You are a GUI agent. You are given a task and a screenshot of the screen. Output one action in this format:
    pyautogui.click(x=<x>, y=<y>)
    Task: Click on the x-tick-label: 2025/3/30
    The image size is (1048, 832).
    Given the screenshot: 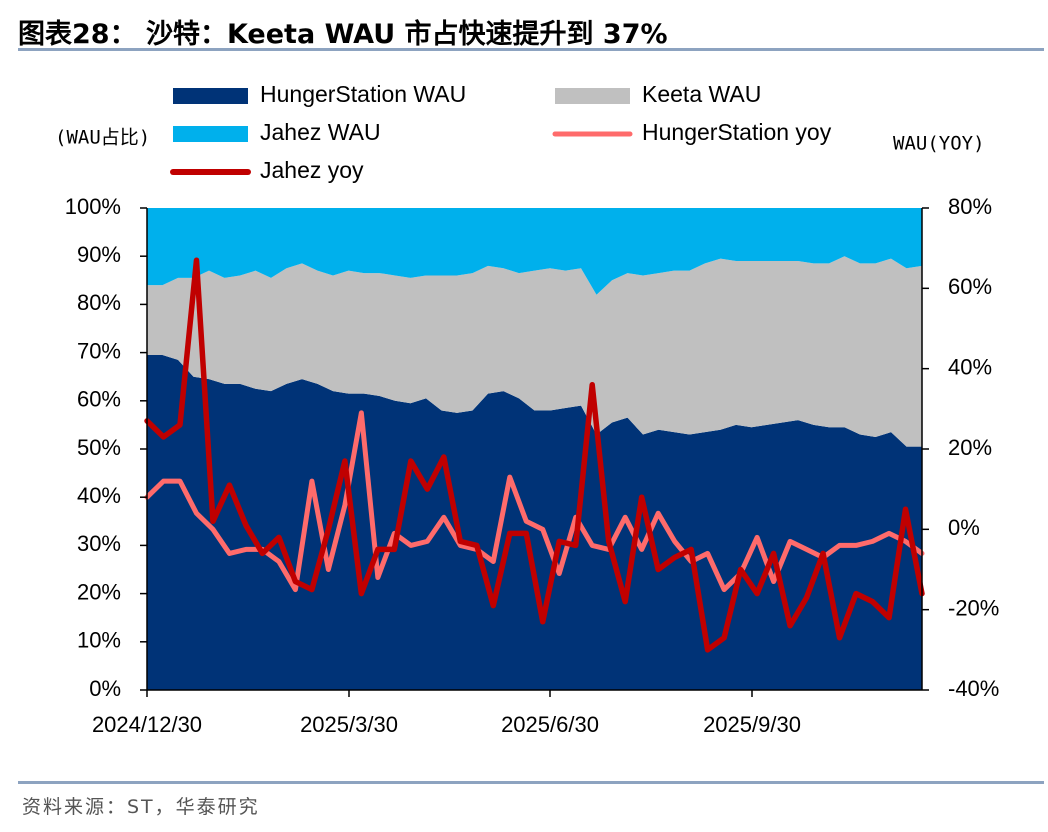 What is the action you would take?
    pyautogui.click(x=349, y=724)
    